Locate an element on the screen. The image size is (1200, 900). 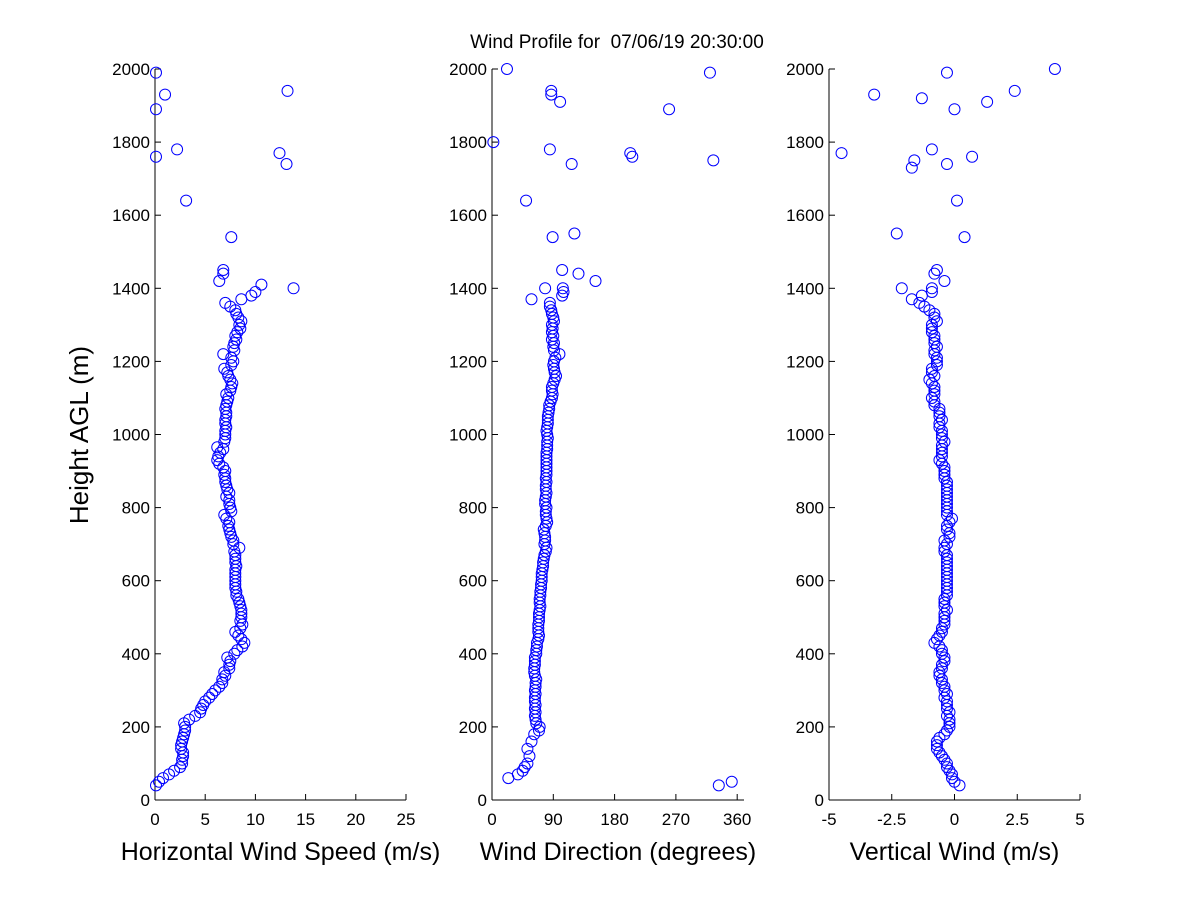
y-axis-label: Height AGL (m) is located at coordinates (79, 435).